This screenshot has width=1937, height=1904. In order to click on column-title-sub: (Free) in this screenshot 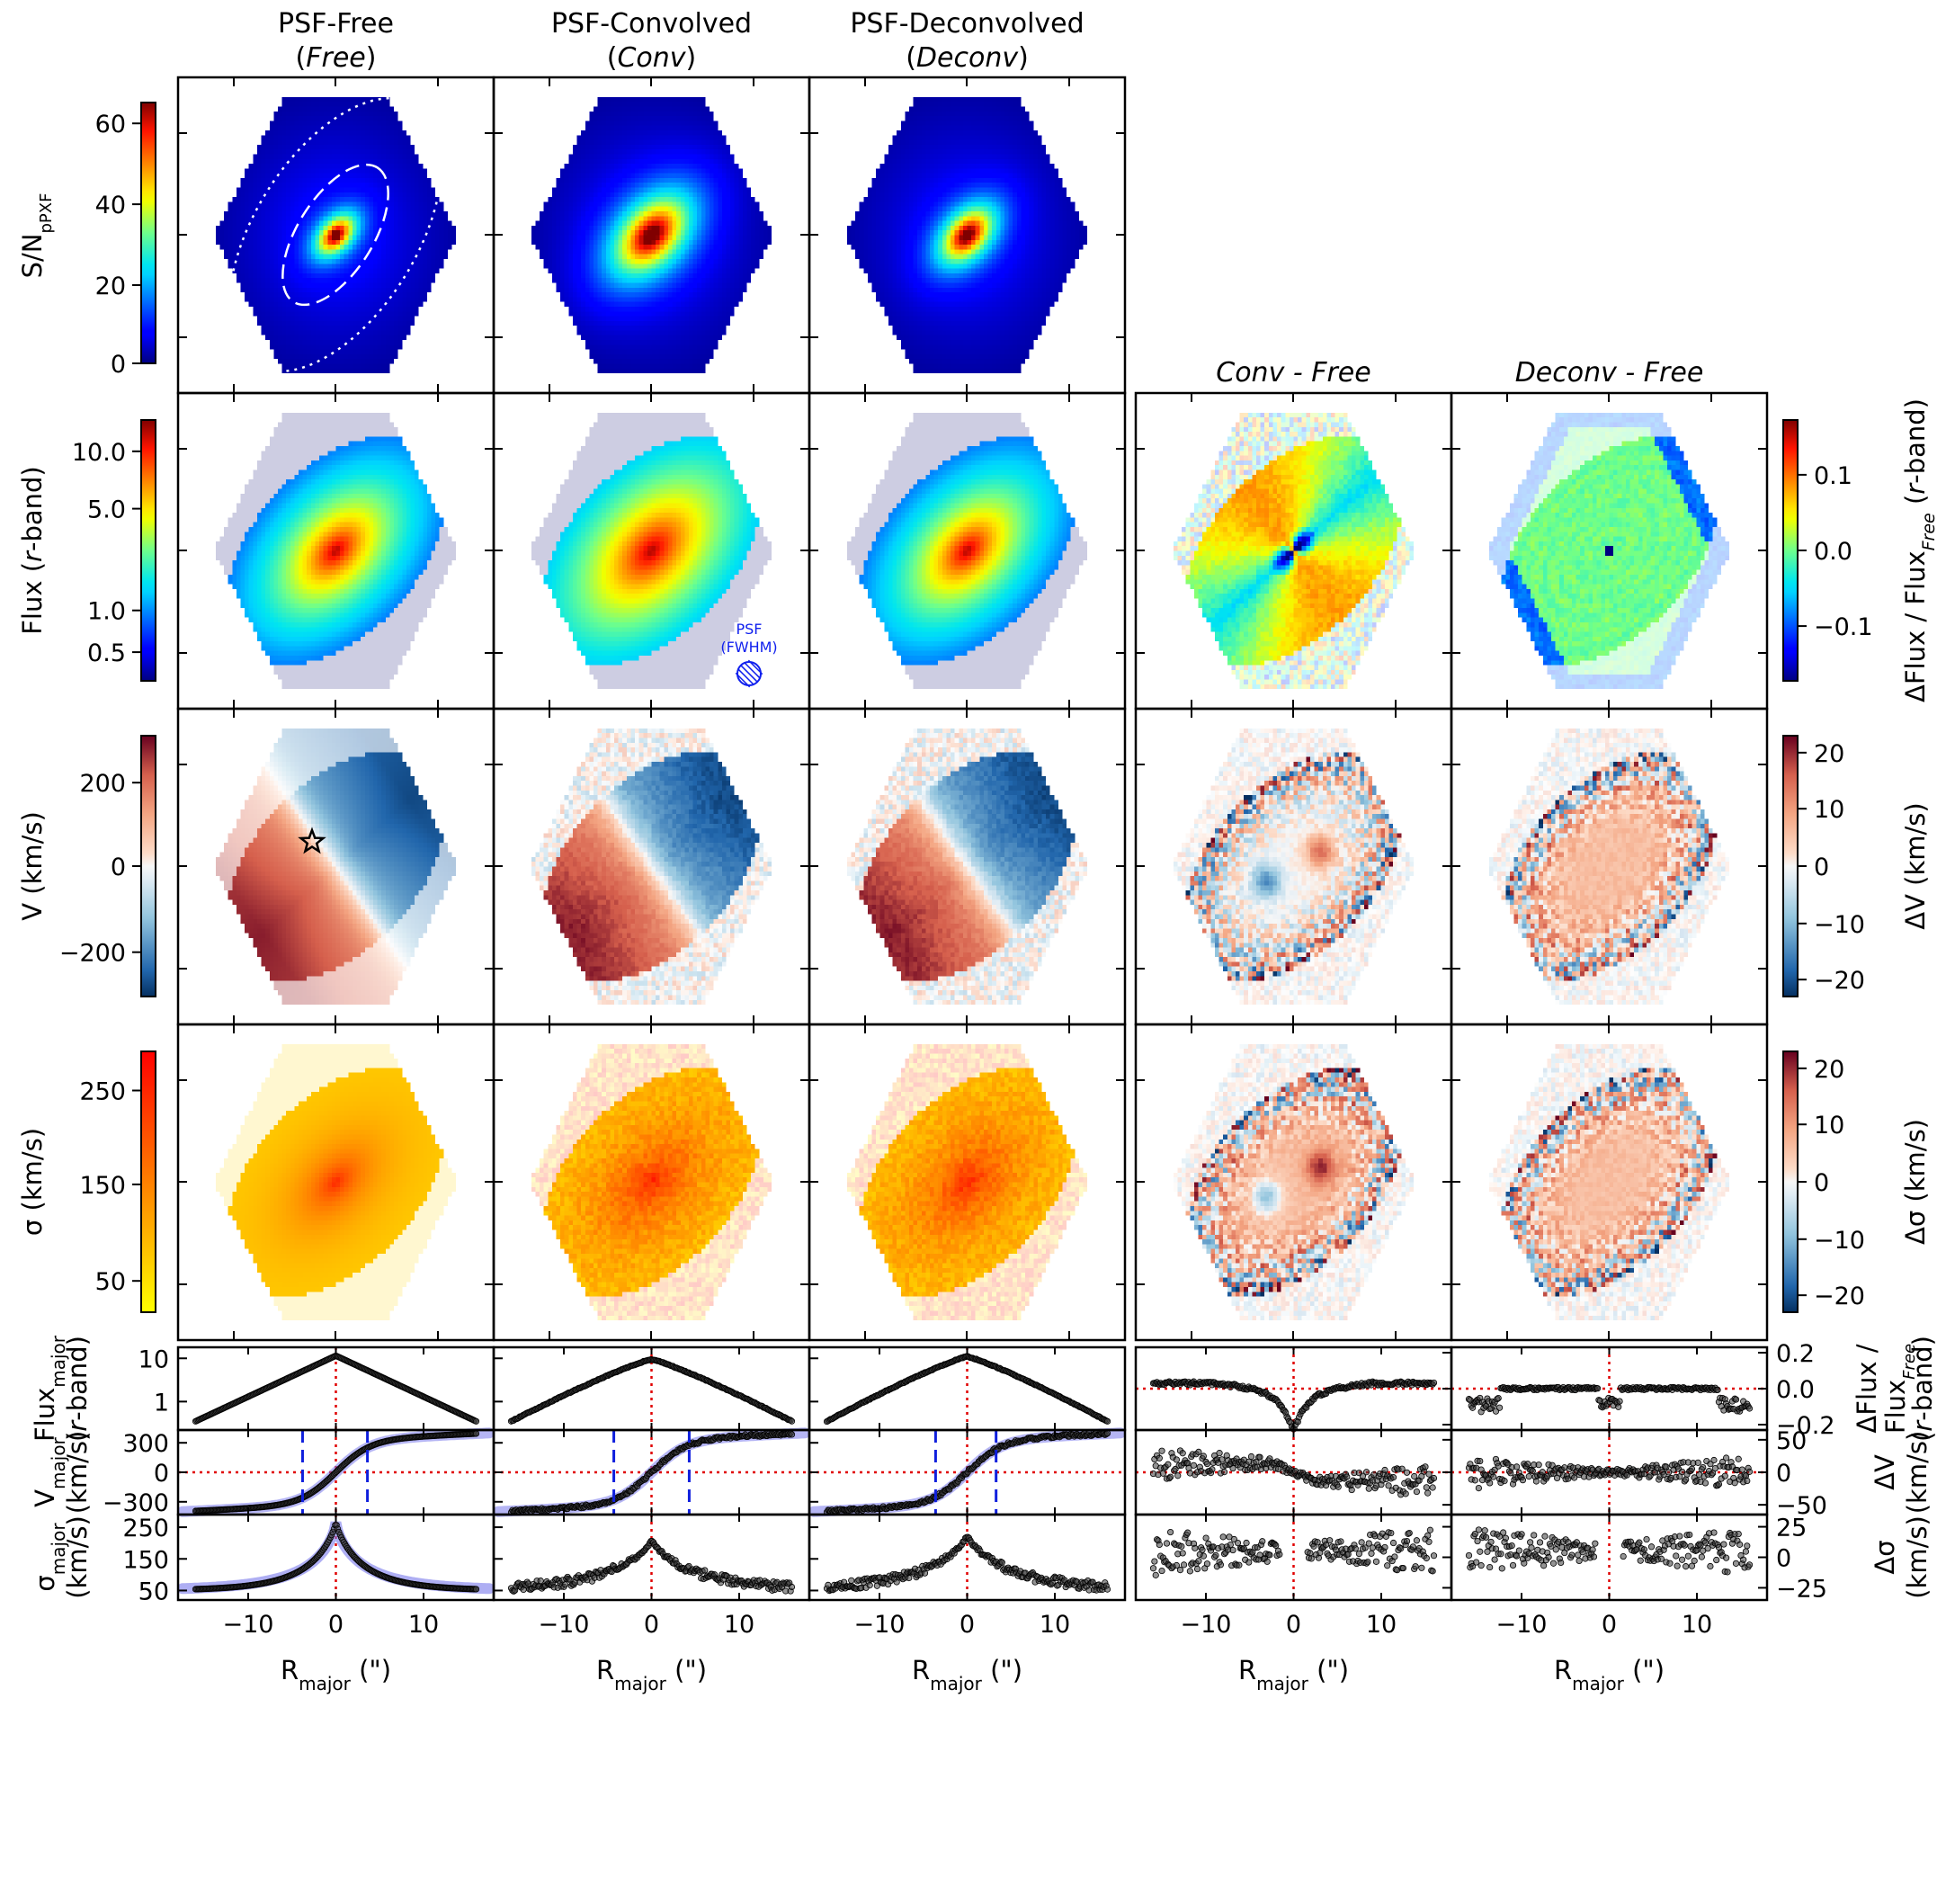, I will do `click(336, 58)`.